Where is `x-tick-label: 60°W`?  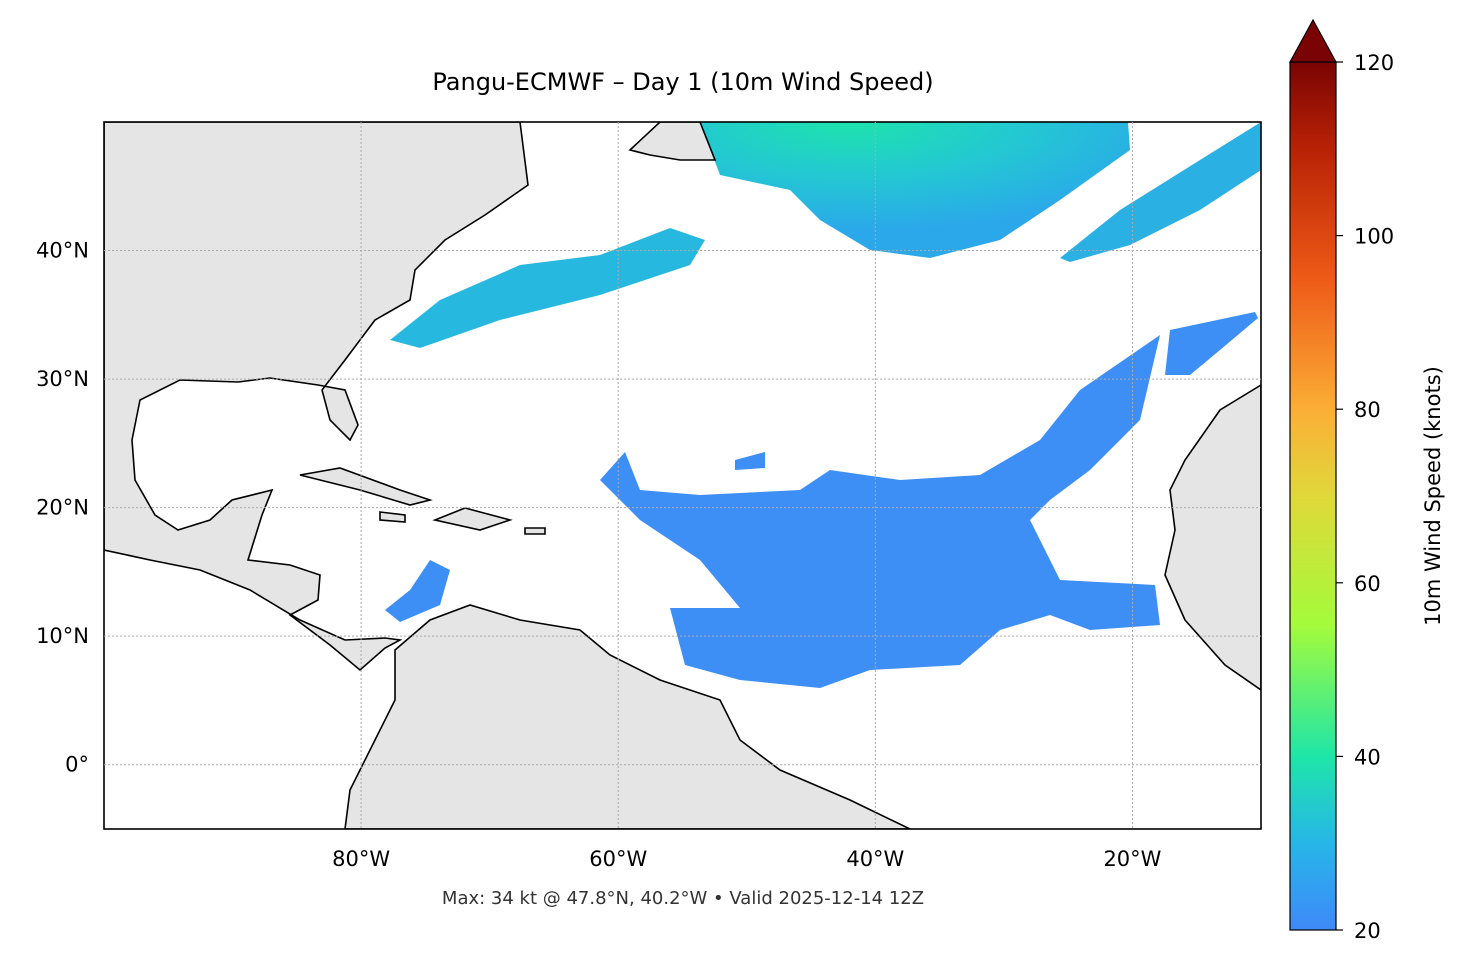
x-tick-label: 60°W is located at coordinates (618, 859).